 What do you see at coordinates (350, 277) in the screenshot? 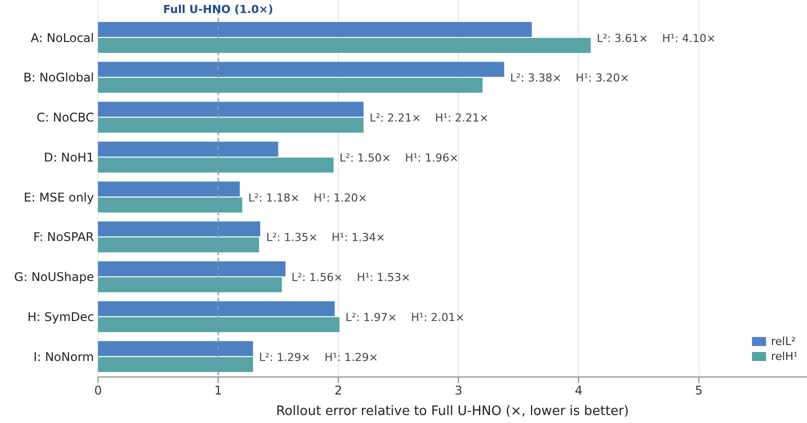
I see `annotation: L²: 1.56× H¹: 1.53×` at bounding box center [350, 277].